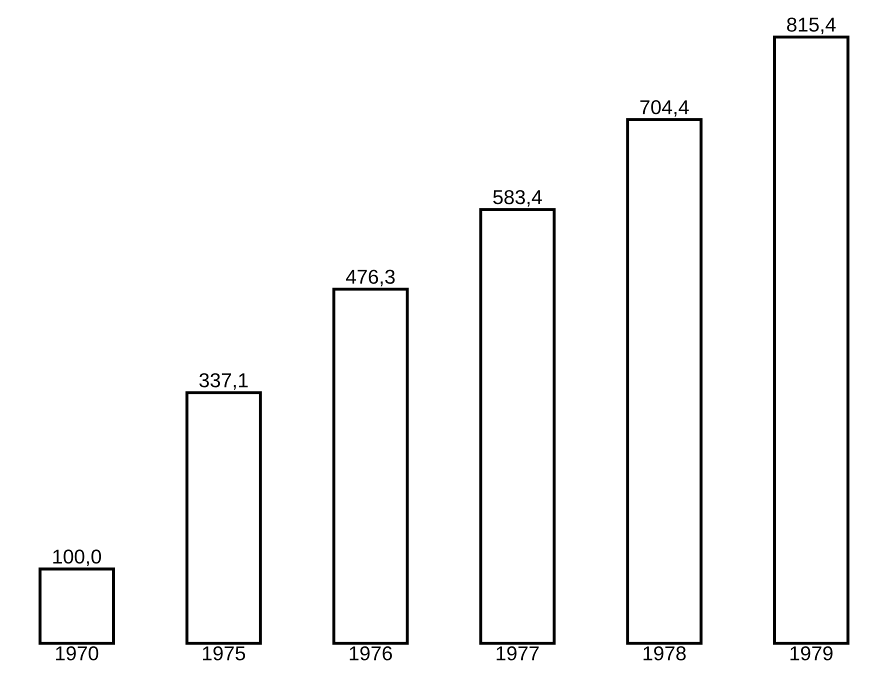  What do you see at coordinates (77, 558) in the screenshot?
I see `data-label: 100,0` at bounding box center [77, 558].